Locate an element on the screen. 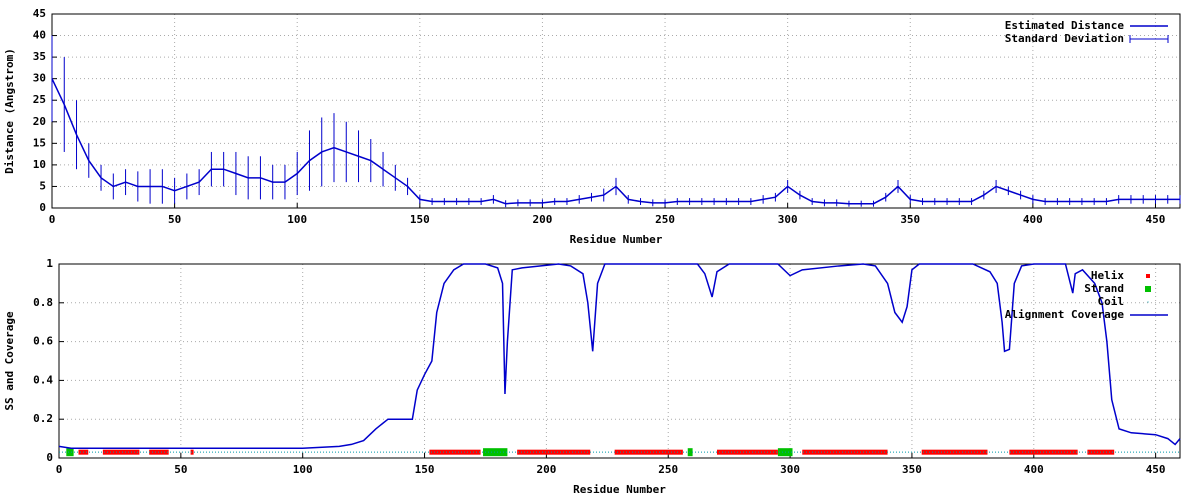  y-tick-label: 0.4 is located at coordinates (43, 379).